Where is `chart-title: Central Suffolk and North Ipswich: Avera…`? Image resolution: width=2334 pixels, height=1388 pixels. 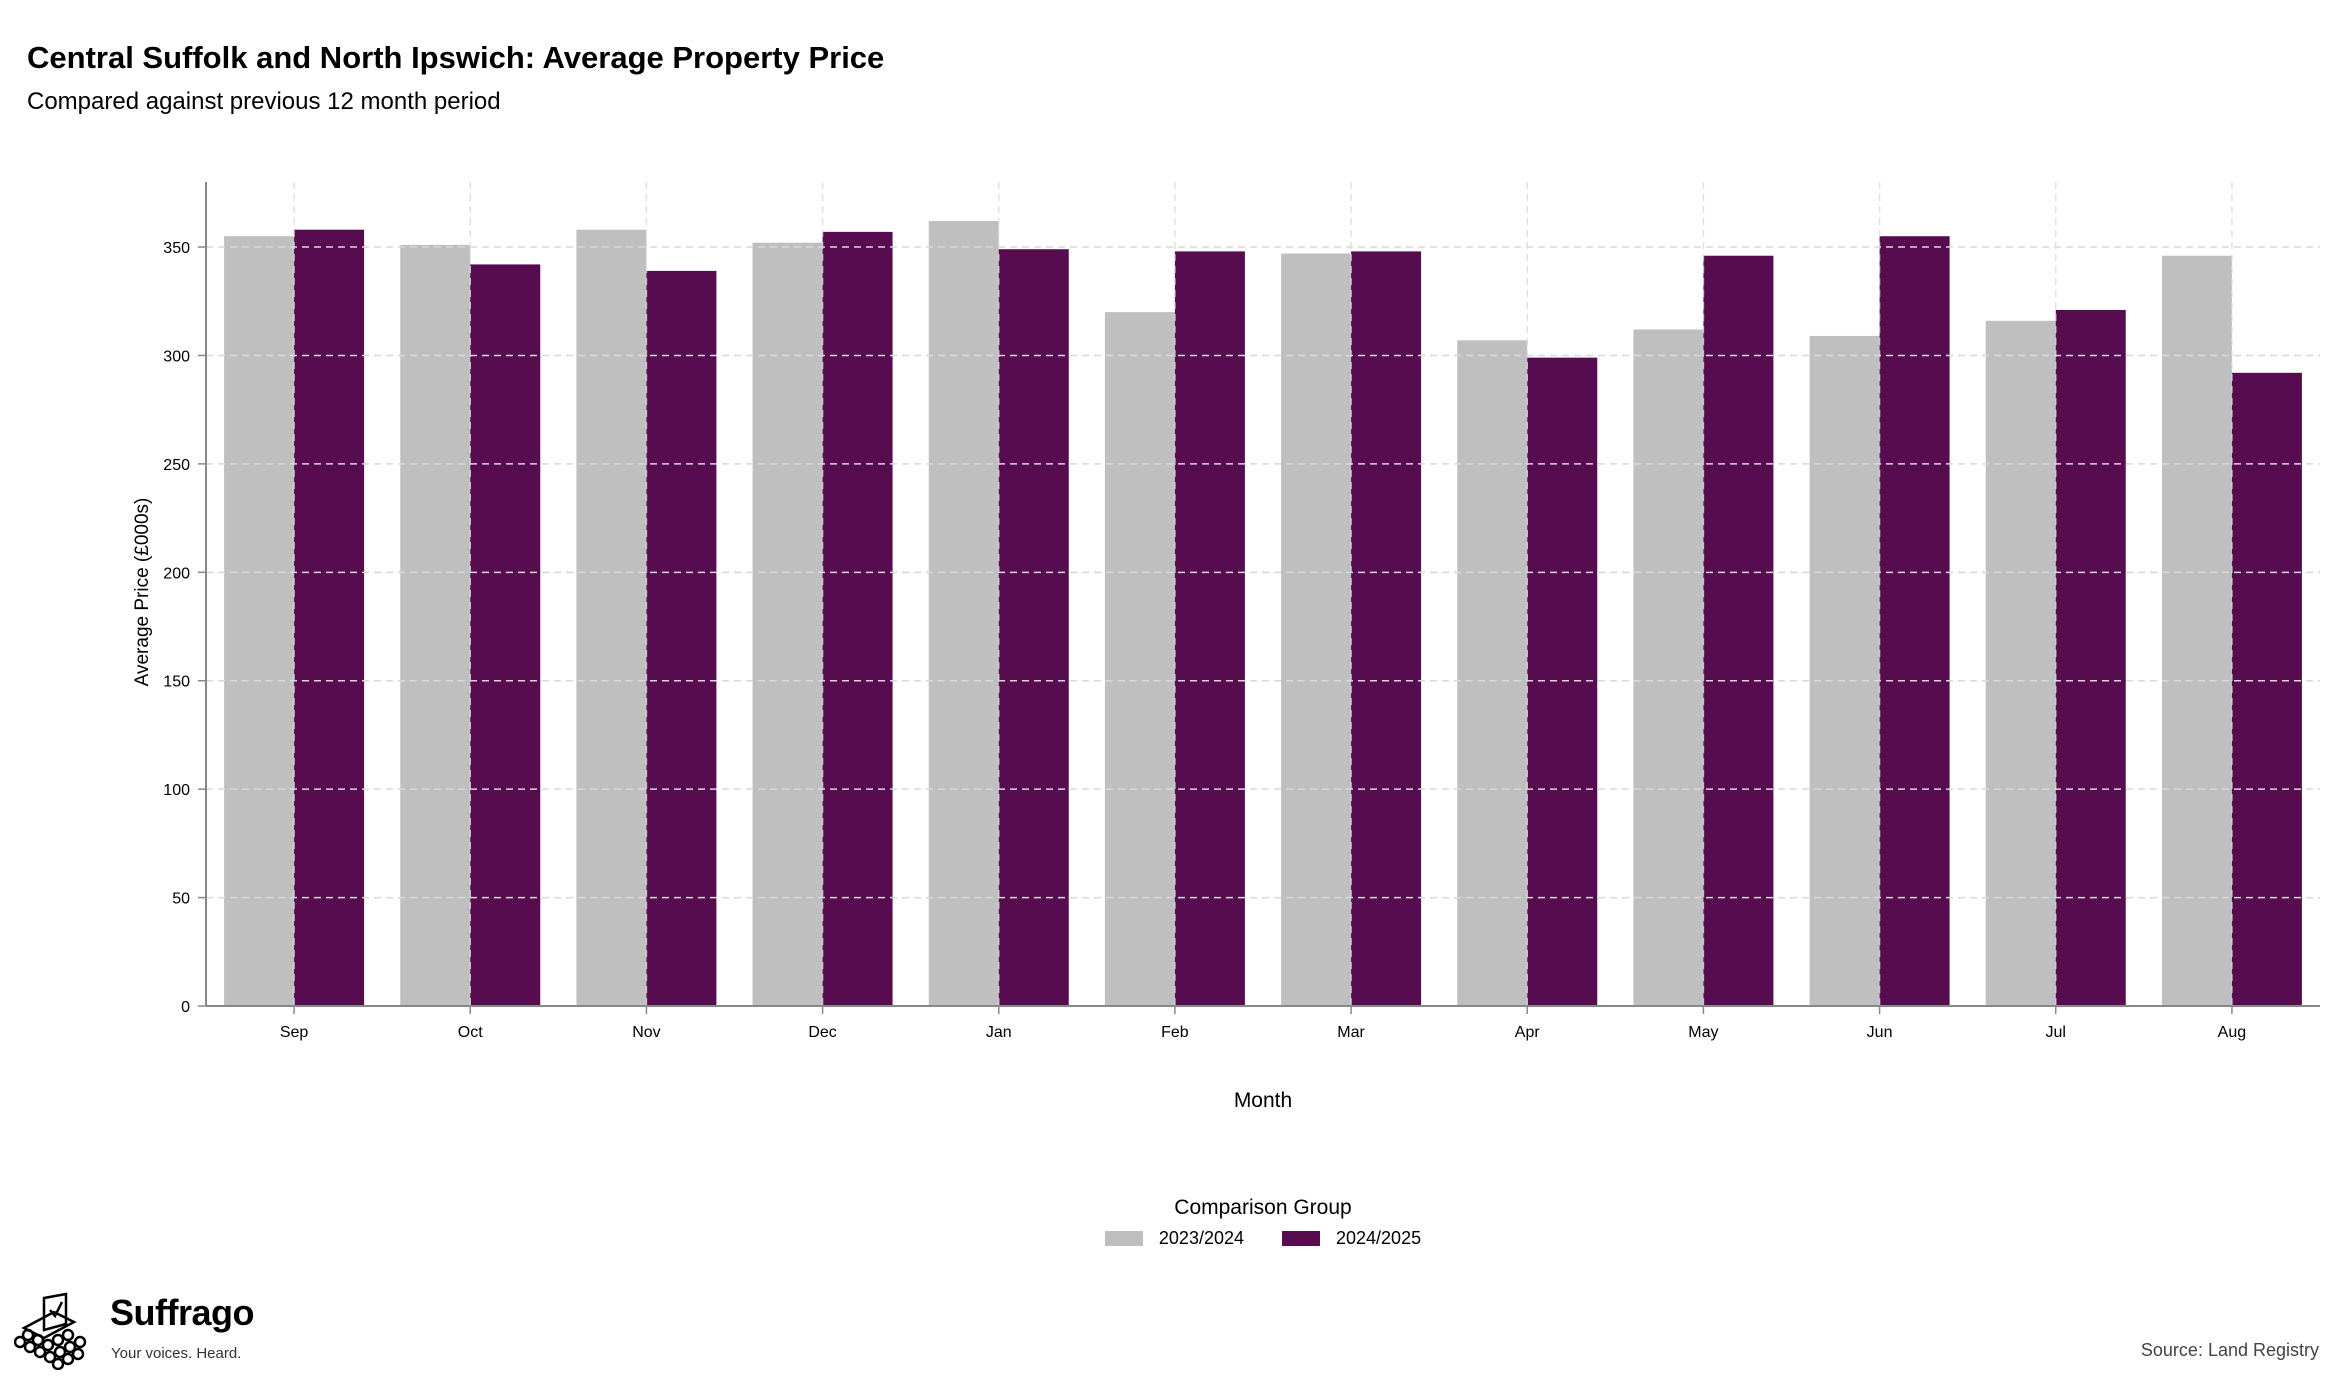 chart-title: Central Suffolk and North Ipswich: Avera… is located at coordinates (456, 57).